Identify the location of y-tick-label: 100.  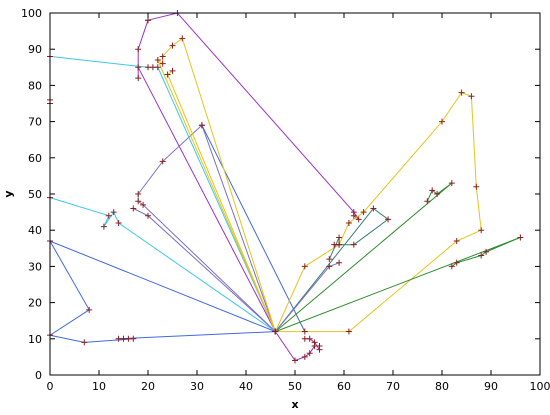
(31, 13).